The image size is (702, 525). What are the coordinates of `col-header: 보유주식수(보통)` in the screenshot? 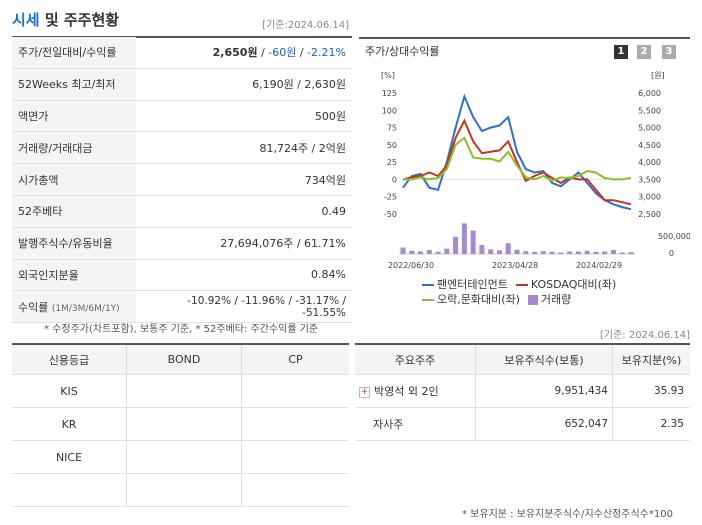 It's located at (544, 360).